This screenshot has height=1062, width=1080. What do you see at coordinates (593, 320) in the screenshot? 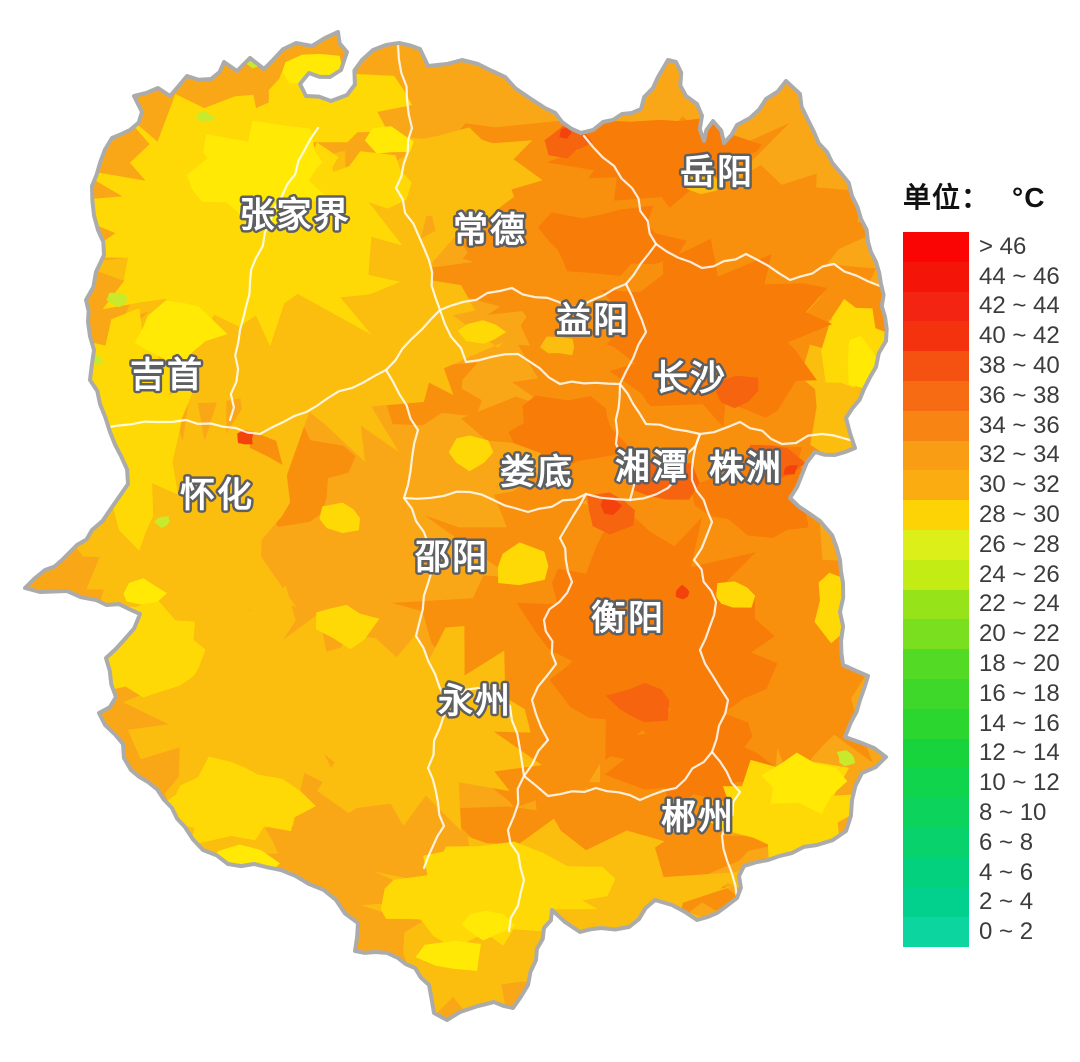
I see `city-label: 益阳` at bounding box center [593, 320].